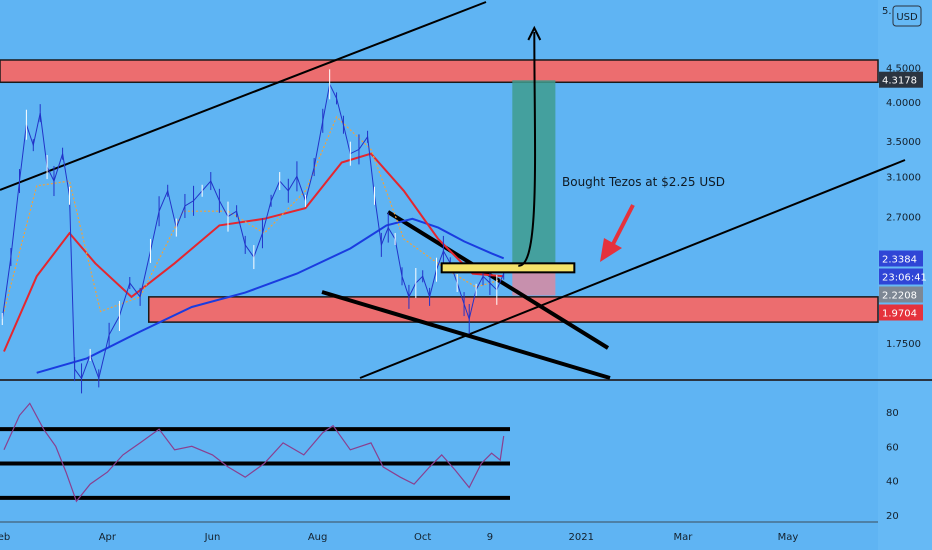  Describe the element at coordinates (892, 482) in the screenshot. I see `rsi-tick-label: 40` at that location.